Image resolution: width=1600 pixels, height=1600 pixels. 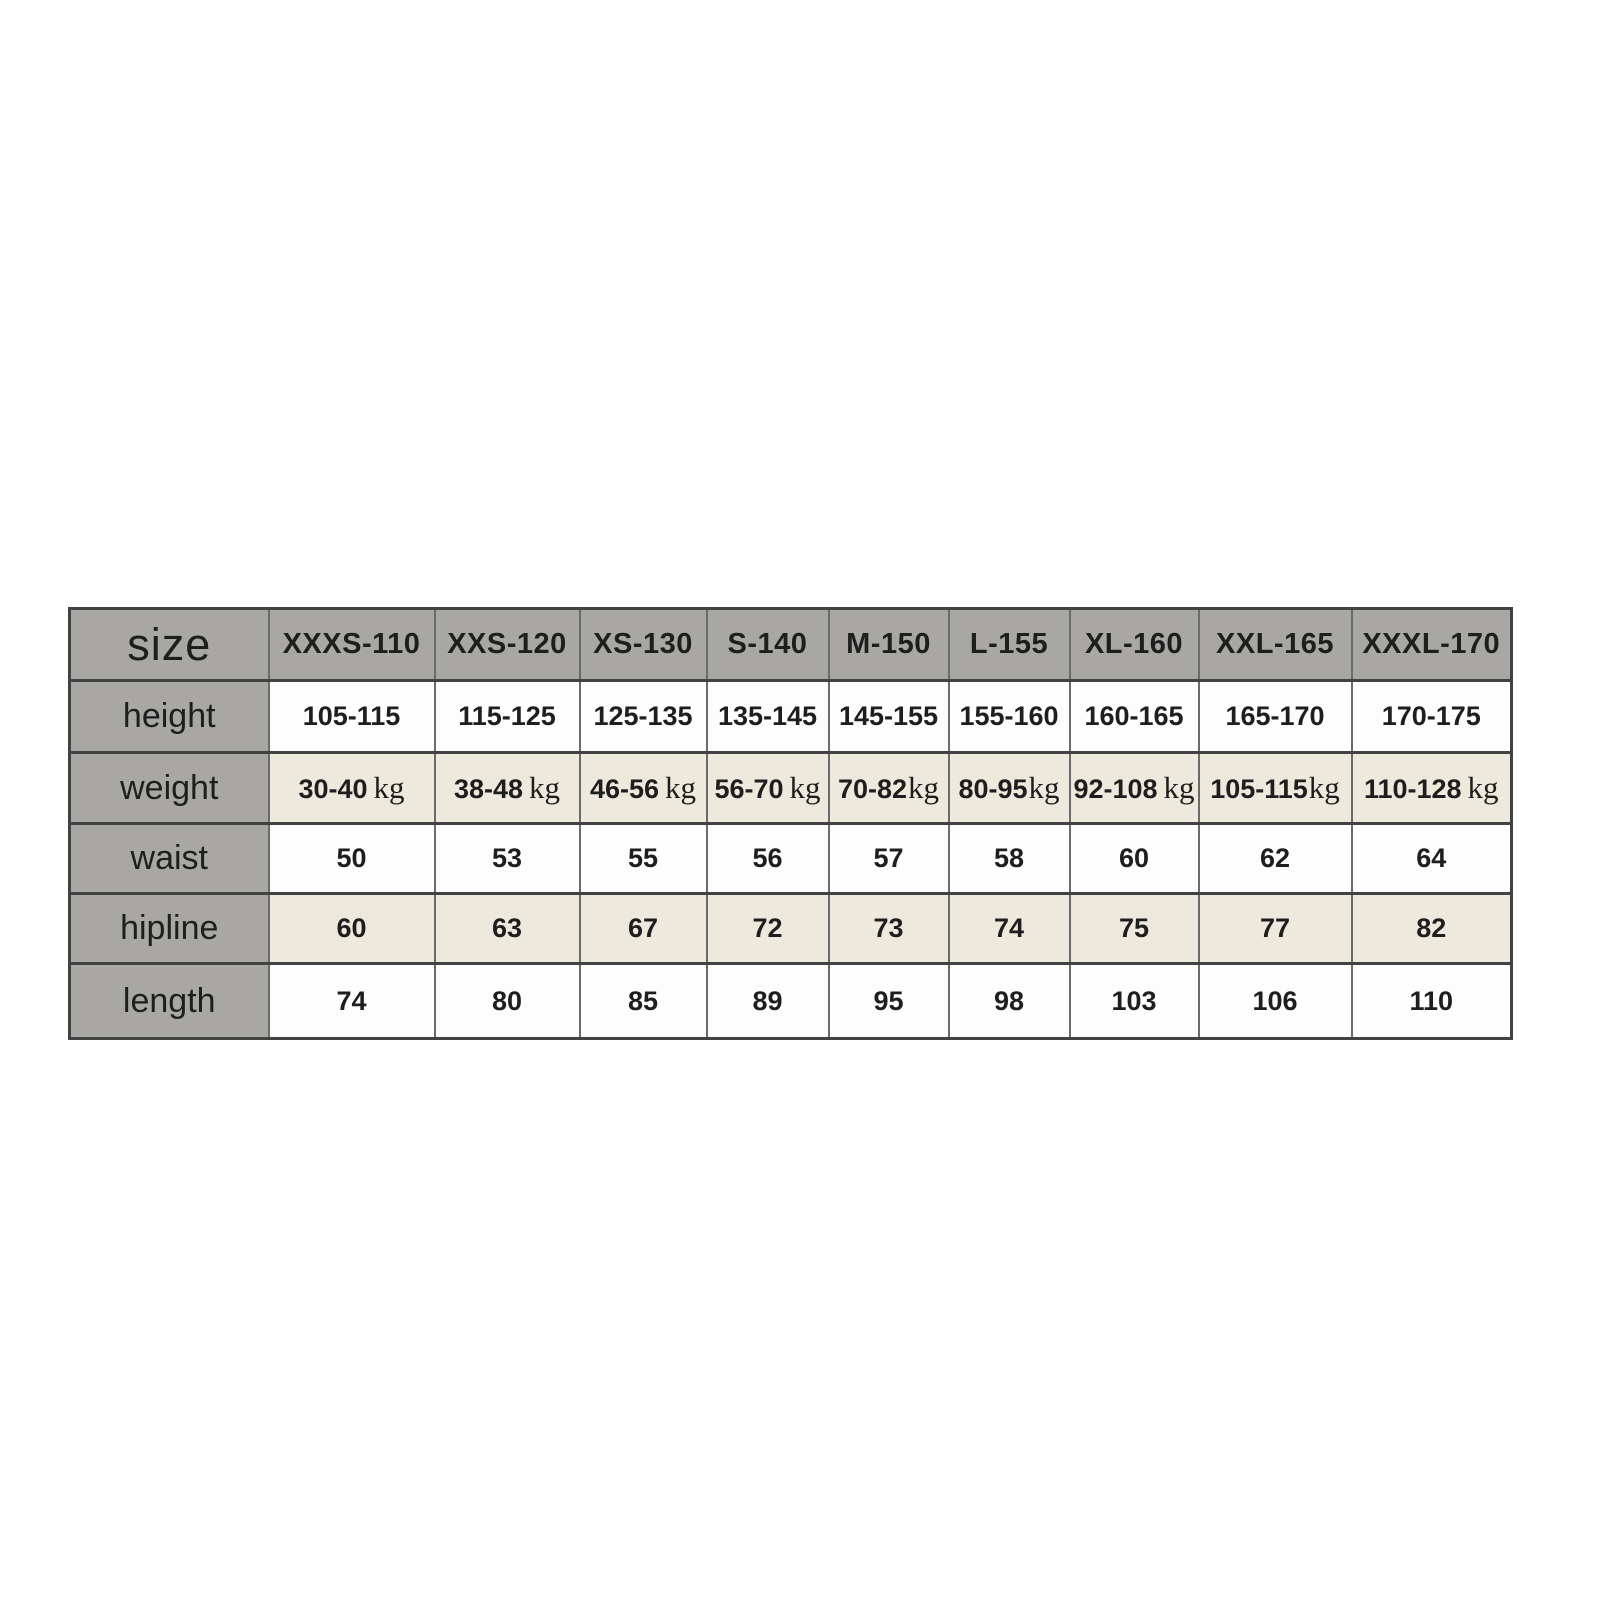 What do you see at coordinates (351, 644) in the screenshot?
I see `column-header-xxxs-110: XXXS-110` at bounding box center [351, 644].